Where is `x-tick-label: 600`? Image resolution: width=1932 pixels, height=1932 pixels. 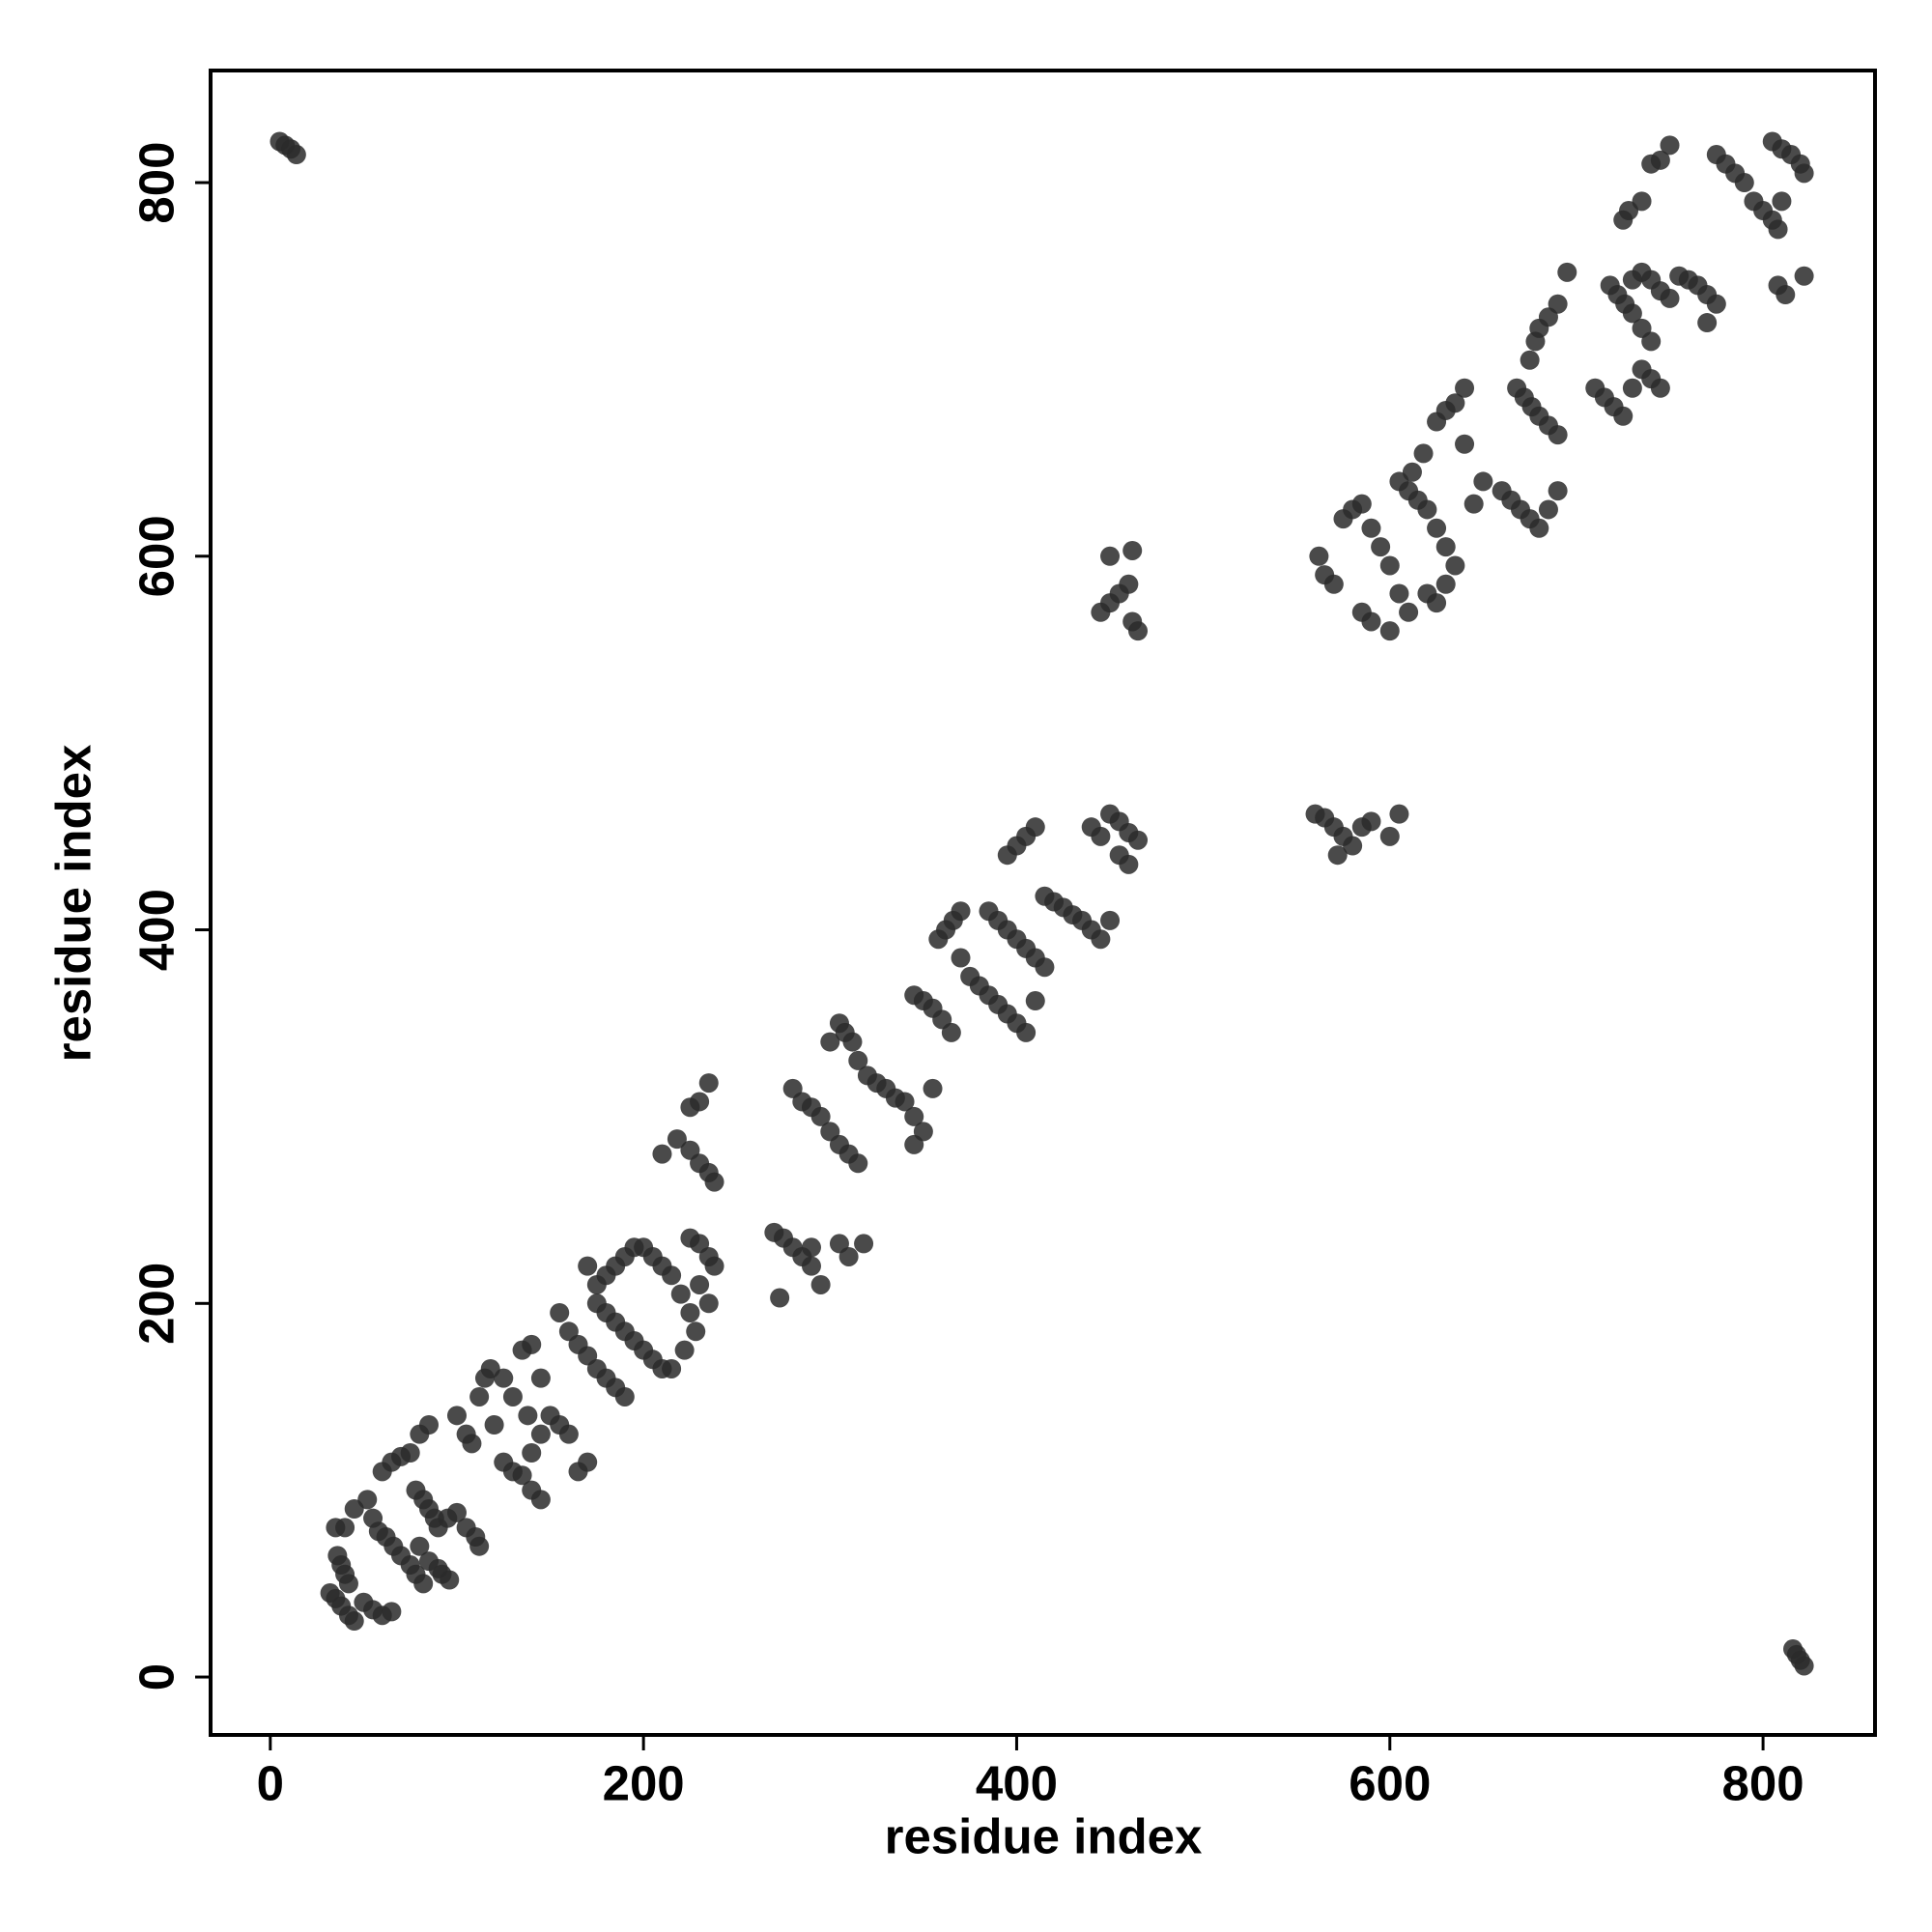 x-tick-label: 600 is located at coordinates (1390, 1782).